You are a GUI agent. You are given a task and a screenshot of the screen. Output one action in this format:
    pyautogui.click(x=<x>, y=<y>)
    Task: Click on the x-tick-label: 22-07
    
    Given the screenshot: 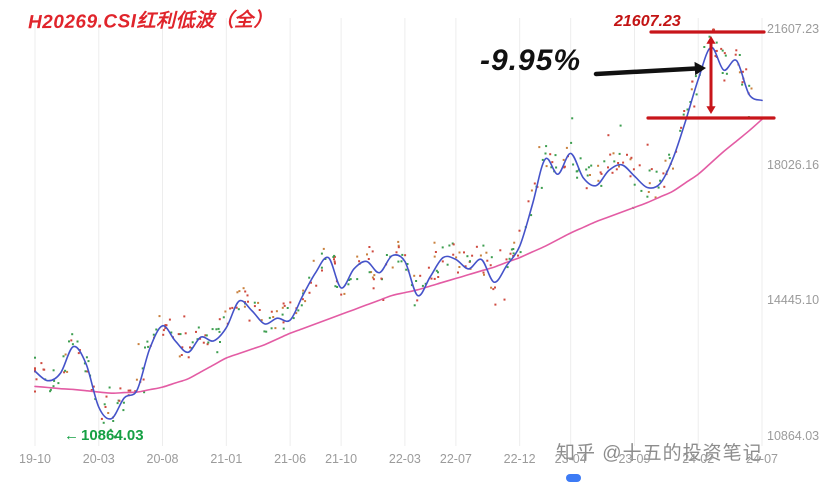 What is the action you would take?
    pyautogui.click(x=455, y=459)
    